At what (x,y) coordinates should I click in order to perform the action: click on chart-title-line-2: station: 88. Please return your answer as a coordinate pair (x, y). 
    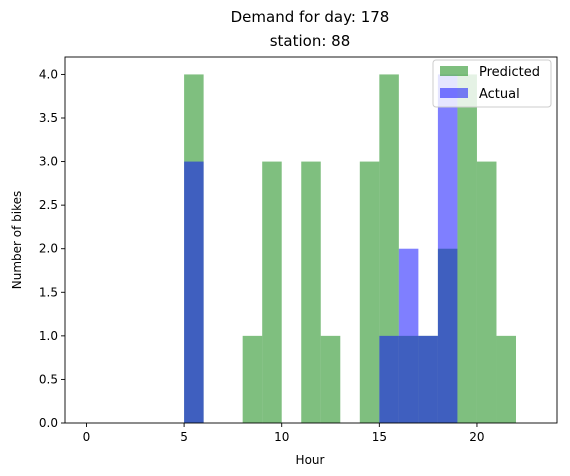
    Looking at the image, I should click on (310, 41).